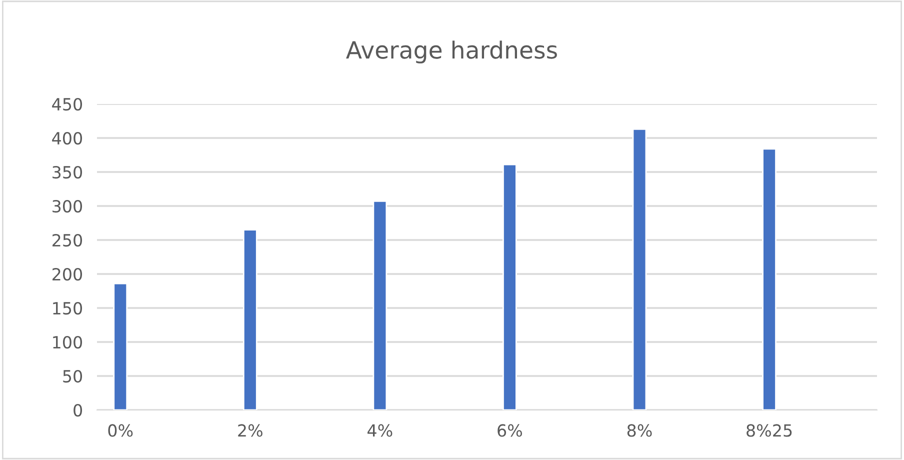 This screenshot has width=904, height=460. I want to click on x-tick-label: 4%, so click(380, 430).